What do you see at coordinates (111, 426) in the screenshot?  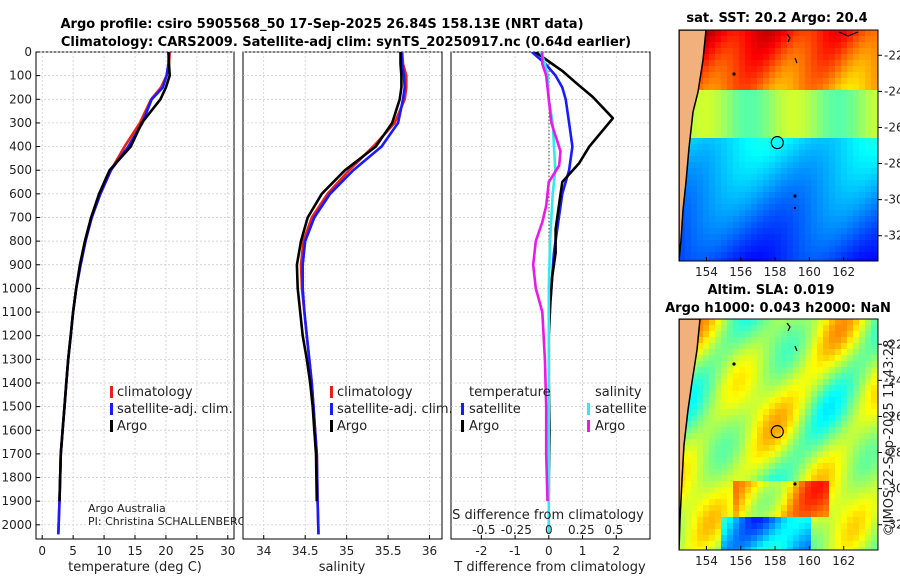 I see `legend-swatch-argo` at bounding box center [111, 426].